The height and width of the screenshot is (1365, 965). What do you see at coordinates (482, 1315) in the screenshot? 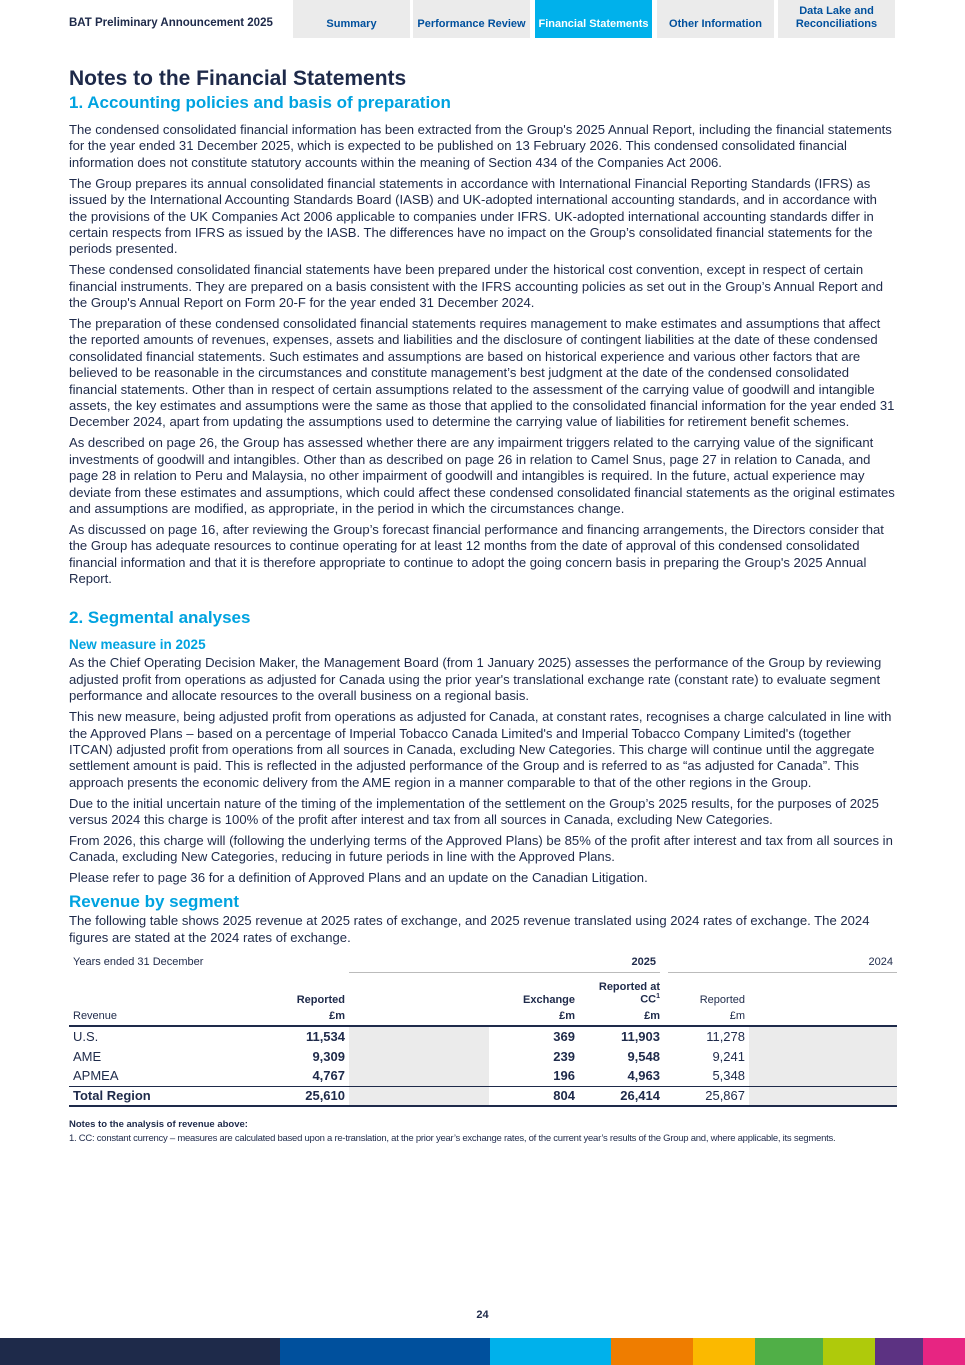
I see `page-number: 24` at bounding box center [482, 1315].